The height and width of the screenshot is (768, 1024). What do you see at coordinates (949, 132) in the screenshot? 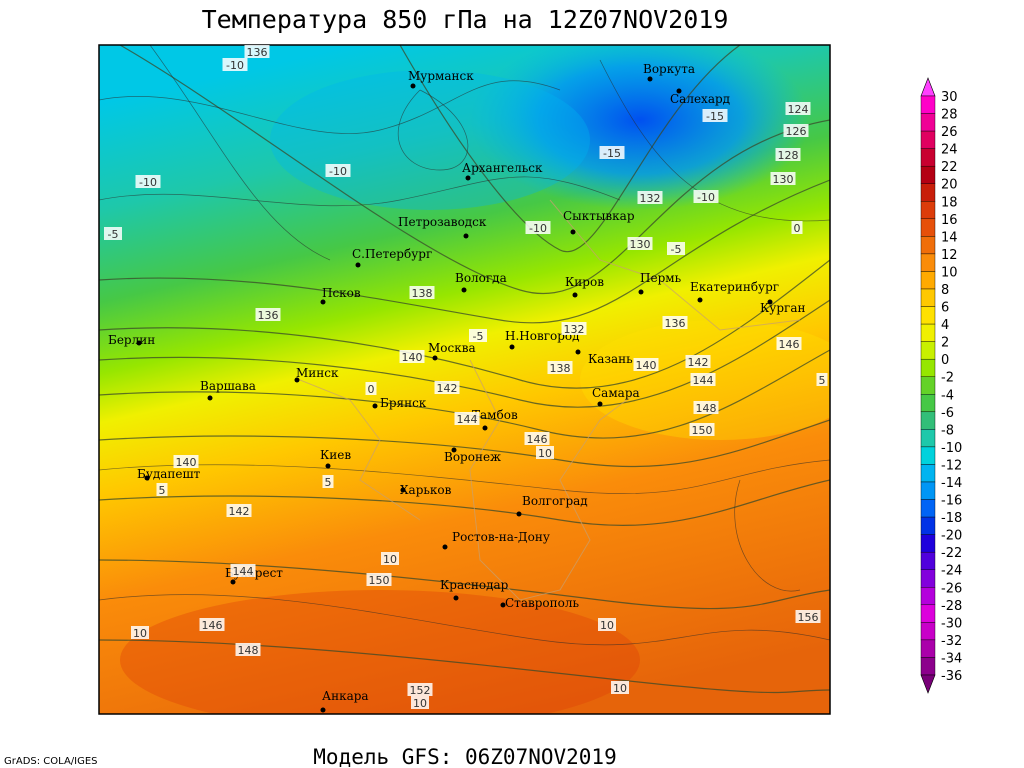
I see `colorbar-label: 26` at bounding box center [949, 132].